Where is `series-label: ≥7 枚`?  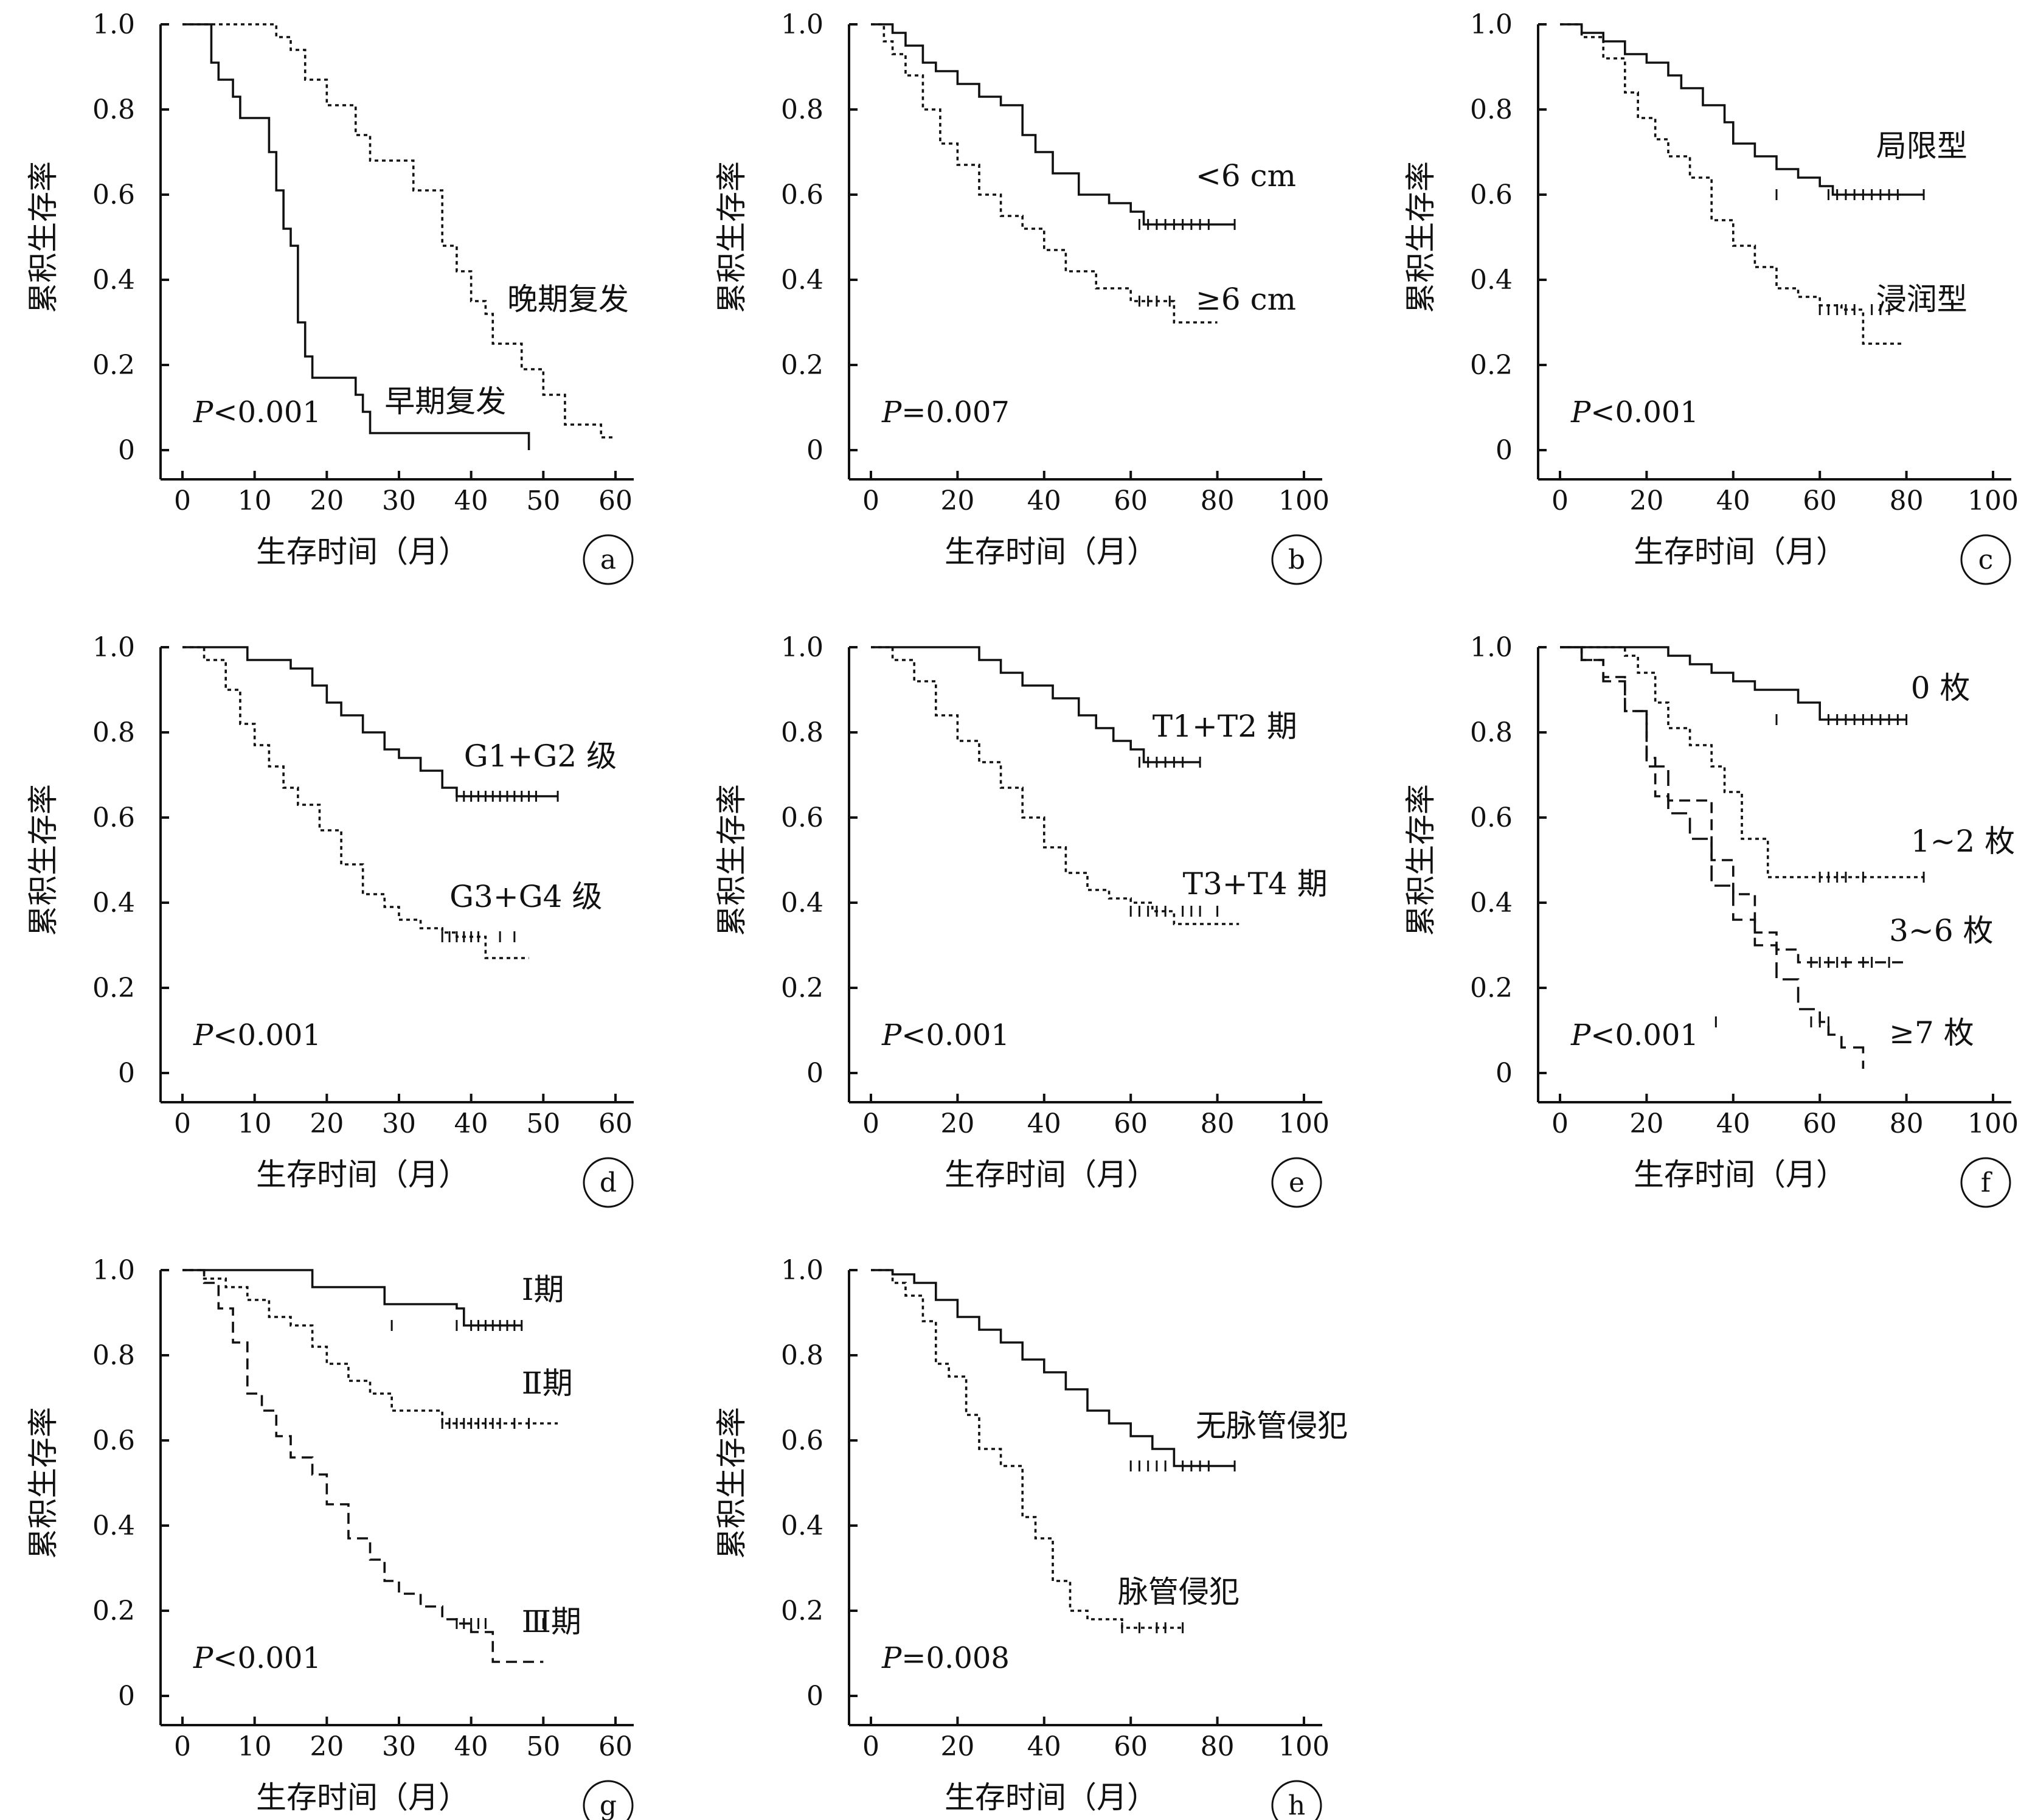 series-label: ≥7 枚 is located at coordinates (1932, 1033).